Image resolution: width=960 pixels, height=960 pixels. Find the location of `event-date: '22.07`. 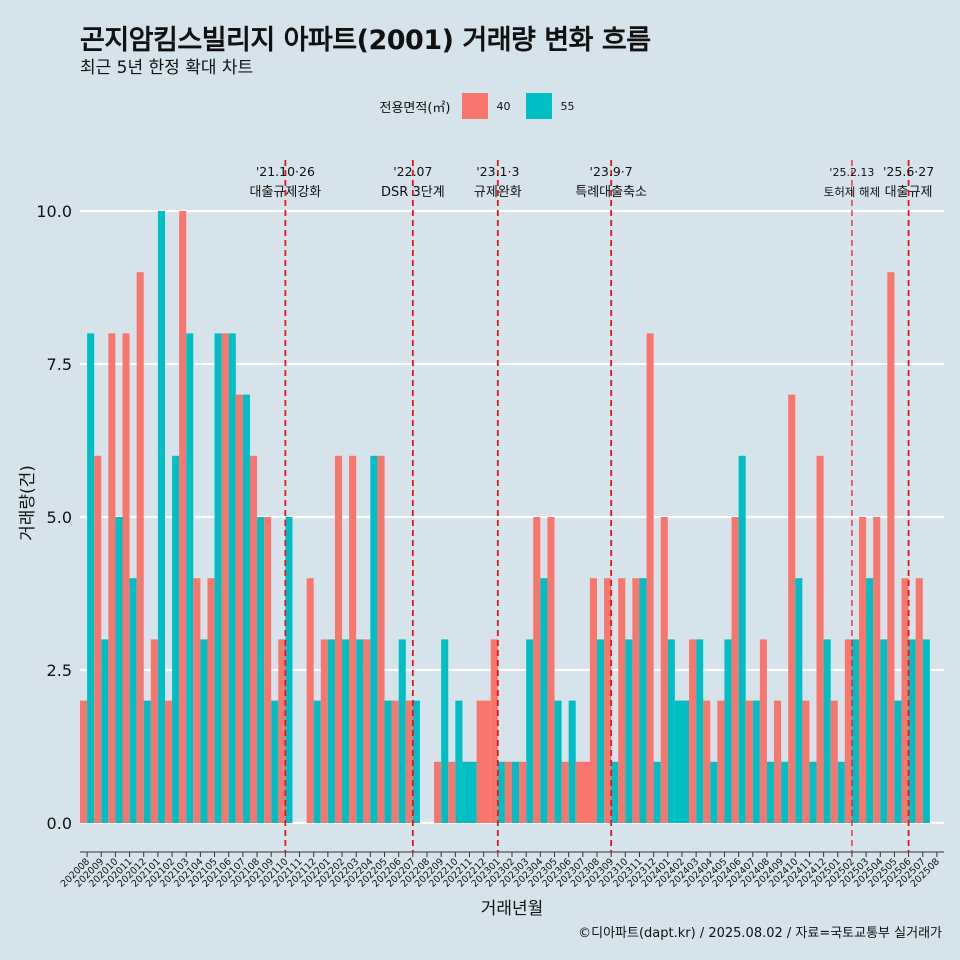

event-date: '22.07 is located at coordinates (412, 171).